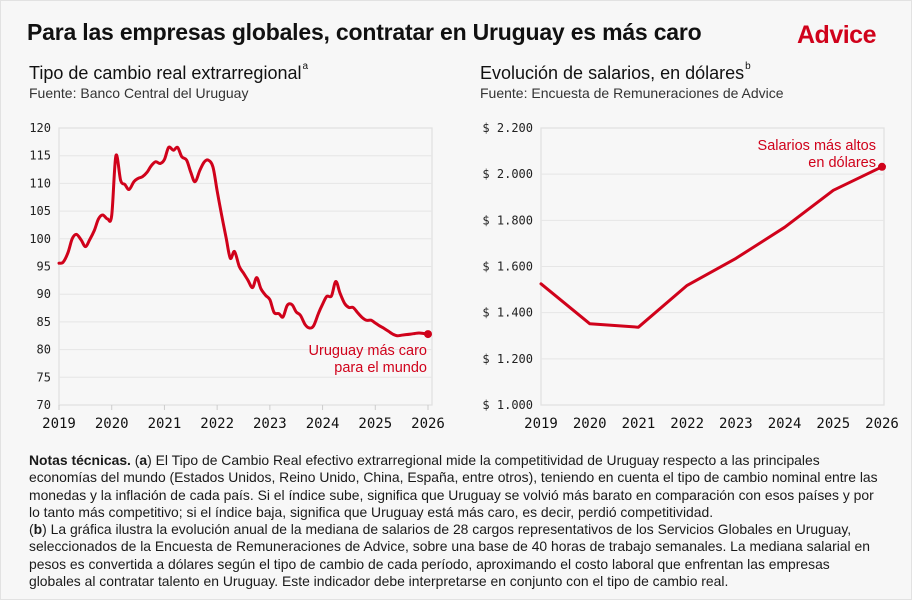 The height and width of the screenshot is (600, 912). Describe the element at coordinates (380, 368) in the screenshot. I see `annotation-text: para el mundo` at that location.